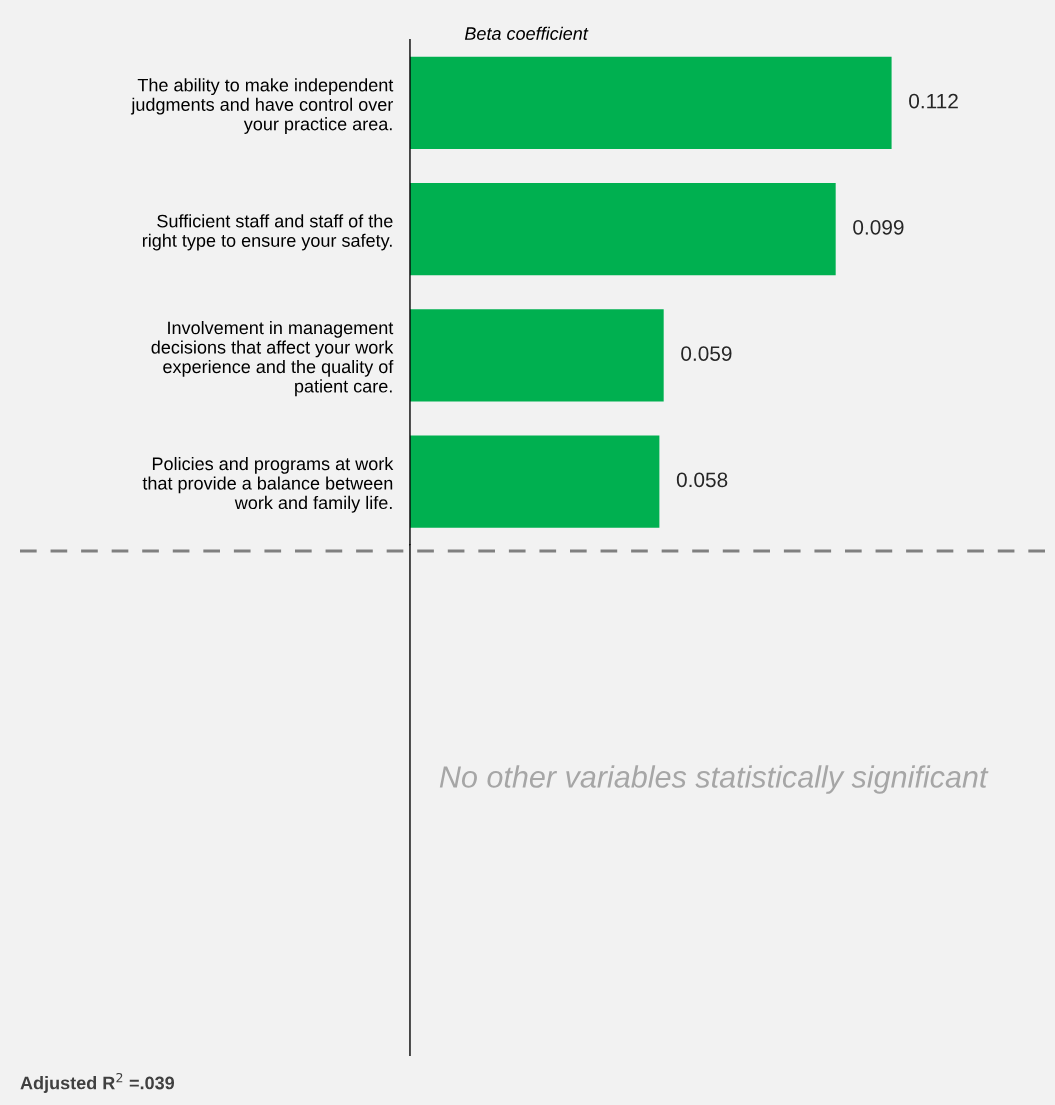 The image size is (1055, 1105). What do you see at coordinates (268, 484) in the screenshot?
I see `y-tick-label: Policies and programs at work that provide a balance between work and family life.` at bounding box center [268, 484].